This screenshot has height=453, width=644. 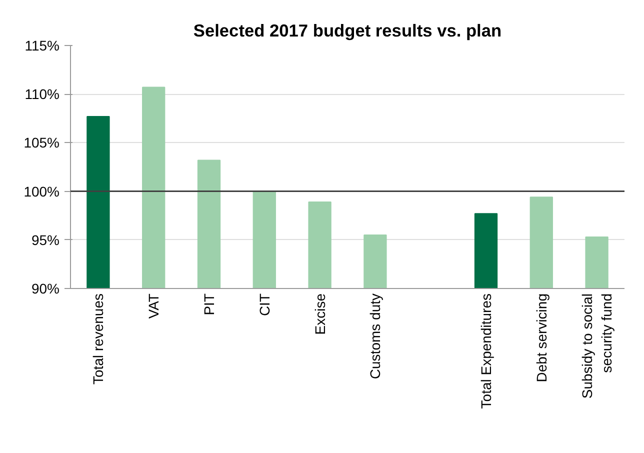 What do you see at coordinates (347, 30) in the screenshot?
I see `chart-title: Selected 2017 budget results vs. plan` at bounding box center [347, 30].